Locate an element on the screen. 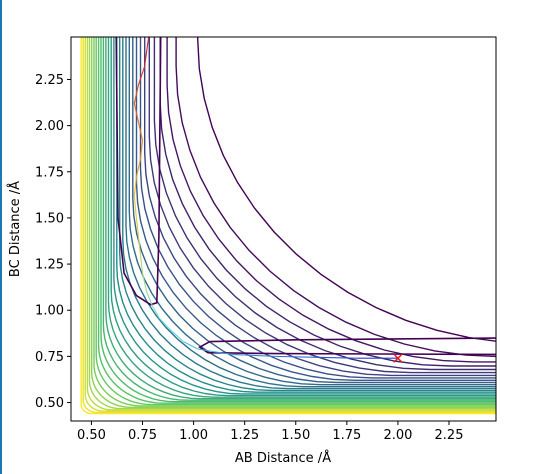 This screenshot has width=549, height=474. x-tick-label-2: 1.00 is located at coordinates (193, 435).